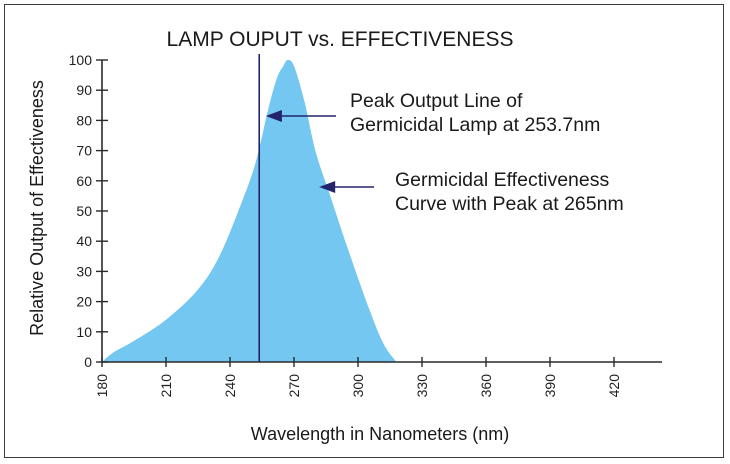  What do you see at coordinates (84, 120) in the screenshot?
I see `y-tick-label: 80` at bounding box center [84, 120].